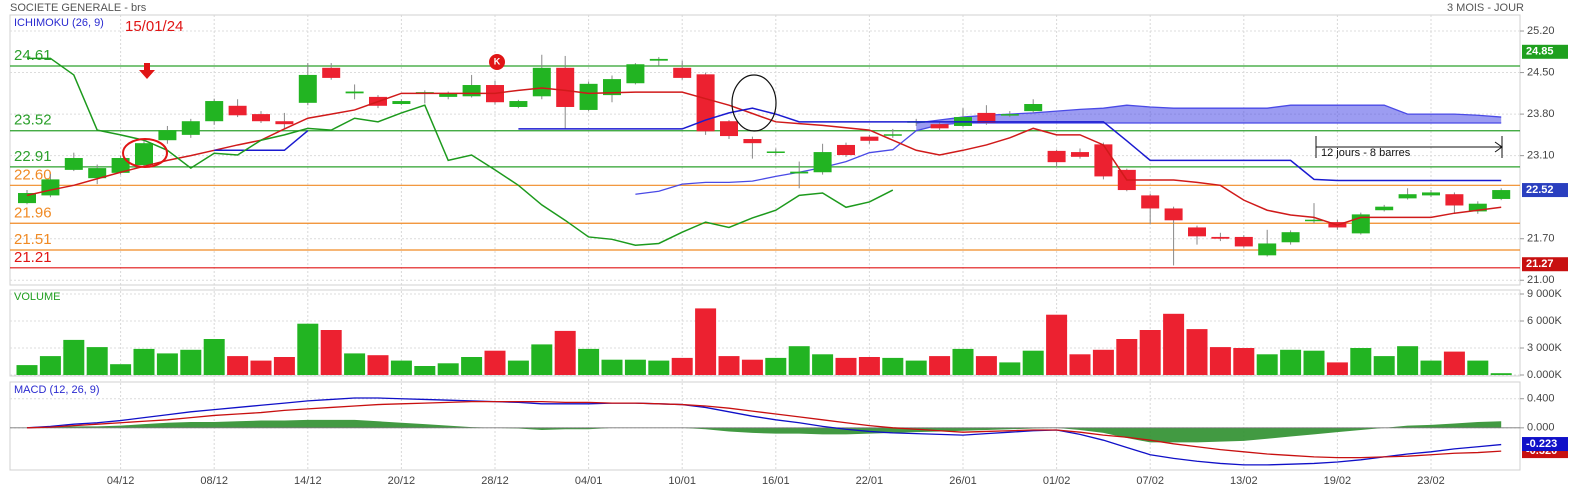 The height and width of the screenshot is (492, 1571). I want to click on x-tick-label: 04/12, so click(121, 481).